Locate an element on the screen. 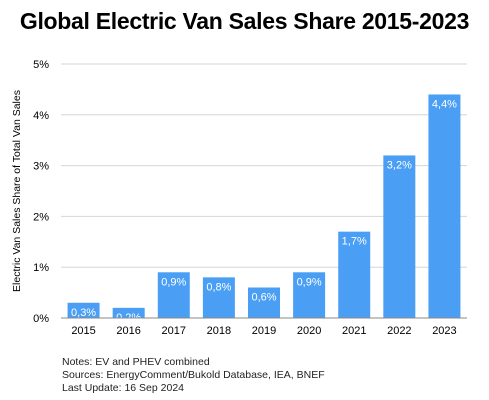 The width and height of the screenshot is (489, 400). x-tick-label: 2016 is located at coordinates (128, 331).